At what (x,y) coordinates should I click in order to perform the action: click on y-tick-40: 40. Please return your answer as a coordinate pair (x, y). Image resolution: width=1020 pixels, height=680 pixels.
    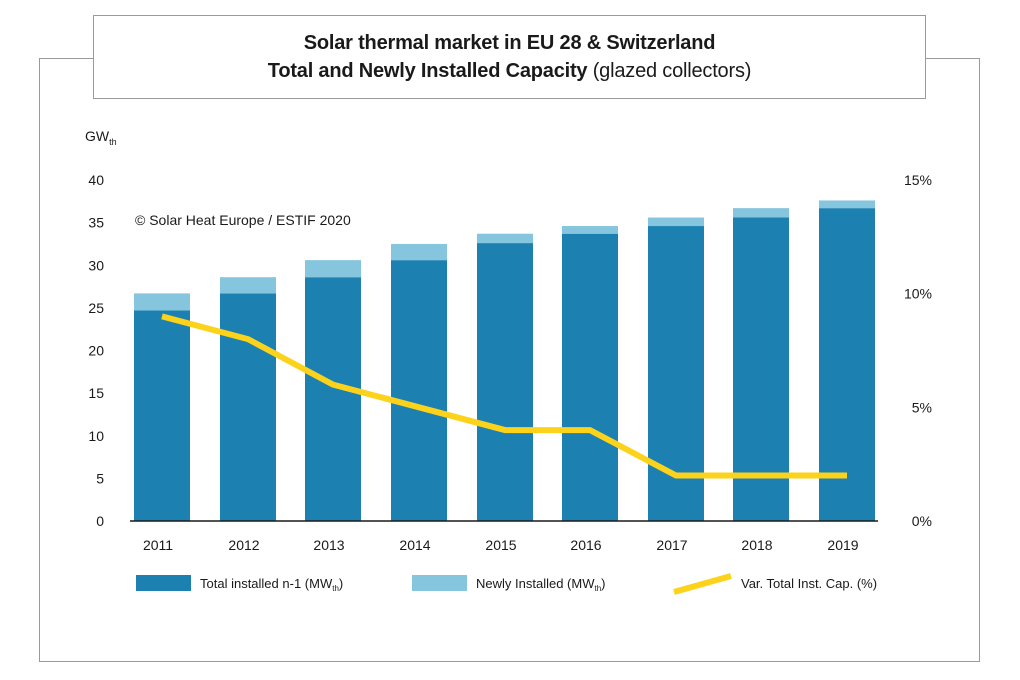
    Looking at the image, I should click on (96, 180).